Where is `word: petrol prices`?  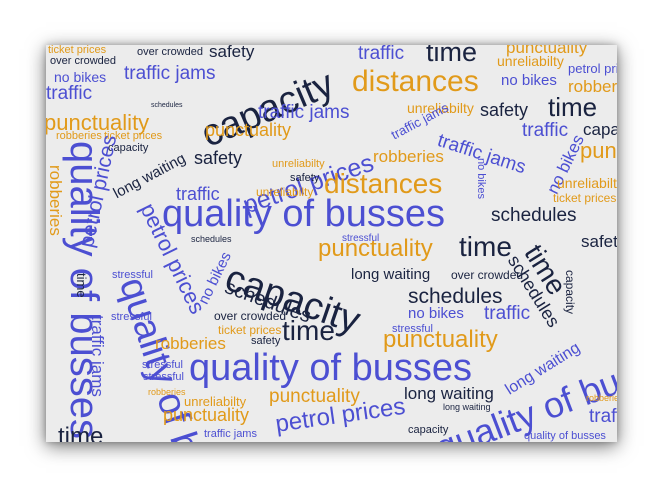 word: petrol prices is located at coordinates (592, 68).